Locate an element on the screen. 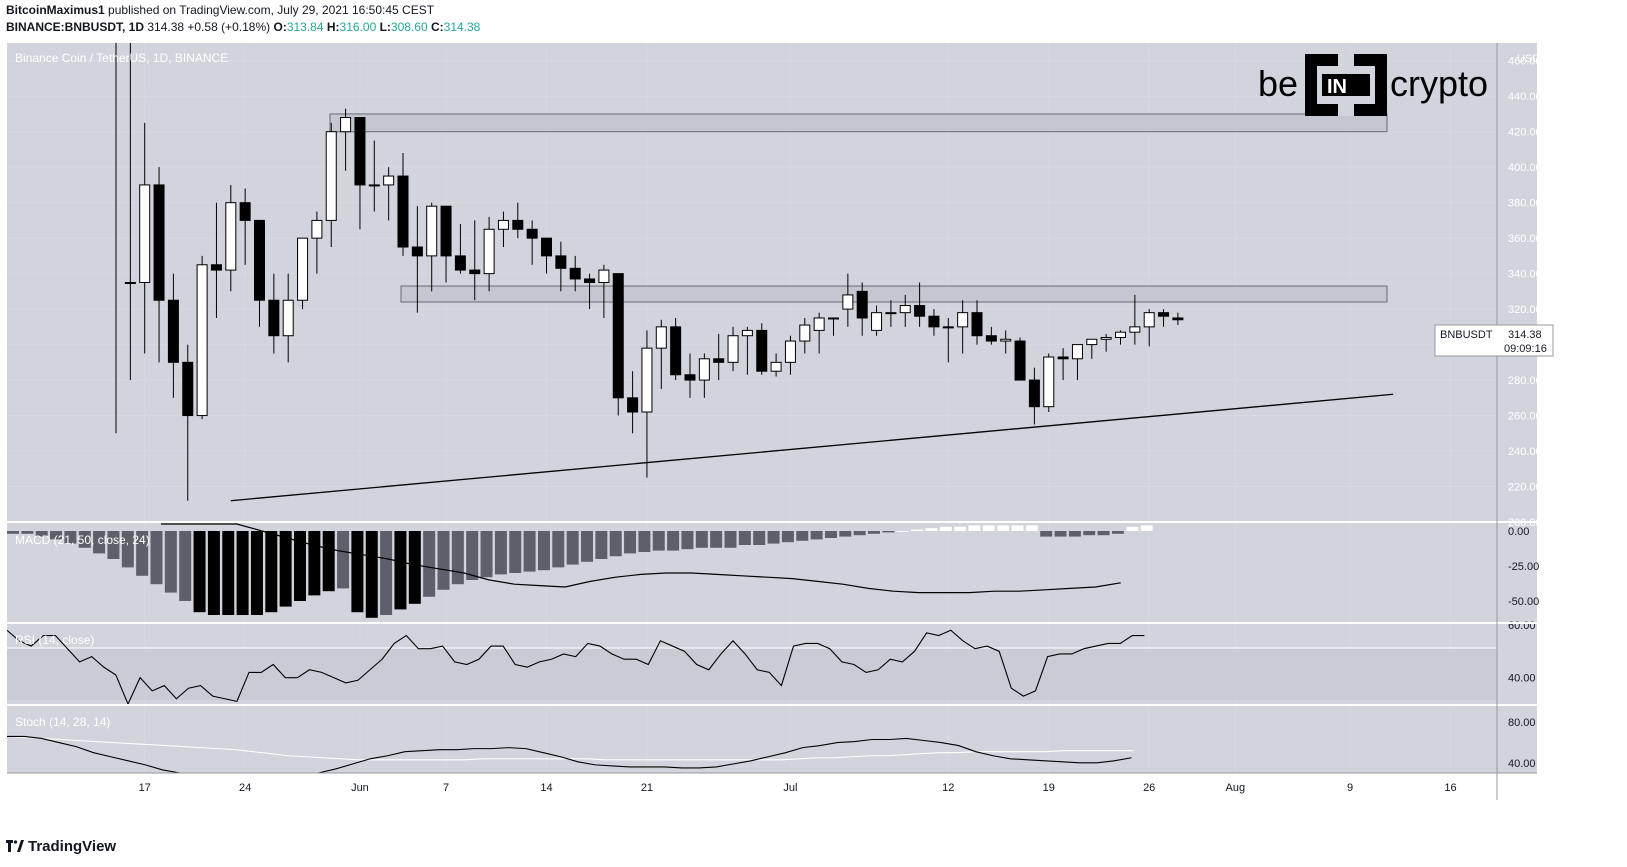 The image size is (1627, 867). stoch-pane: 80.00 40.00 is located at coordinates (771, 745).